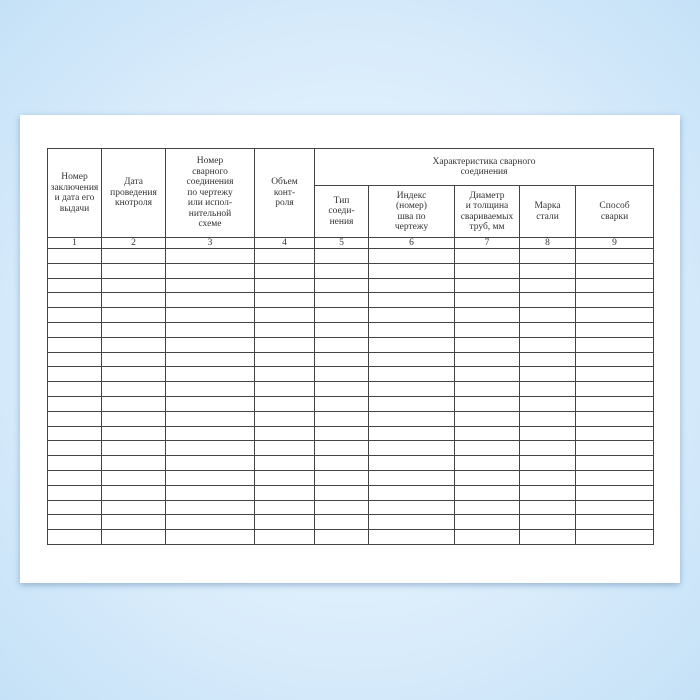  Describe the element at coordinates (341, 243) in the screenshot. I see `column-number: 5` at that location.